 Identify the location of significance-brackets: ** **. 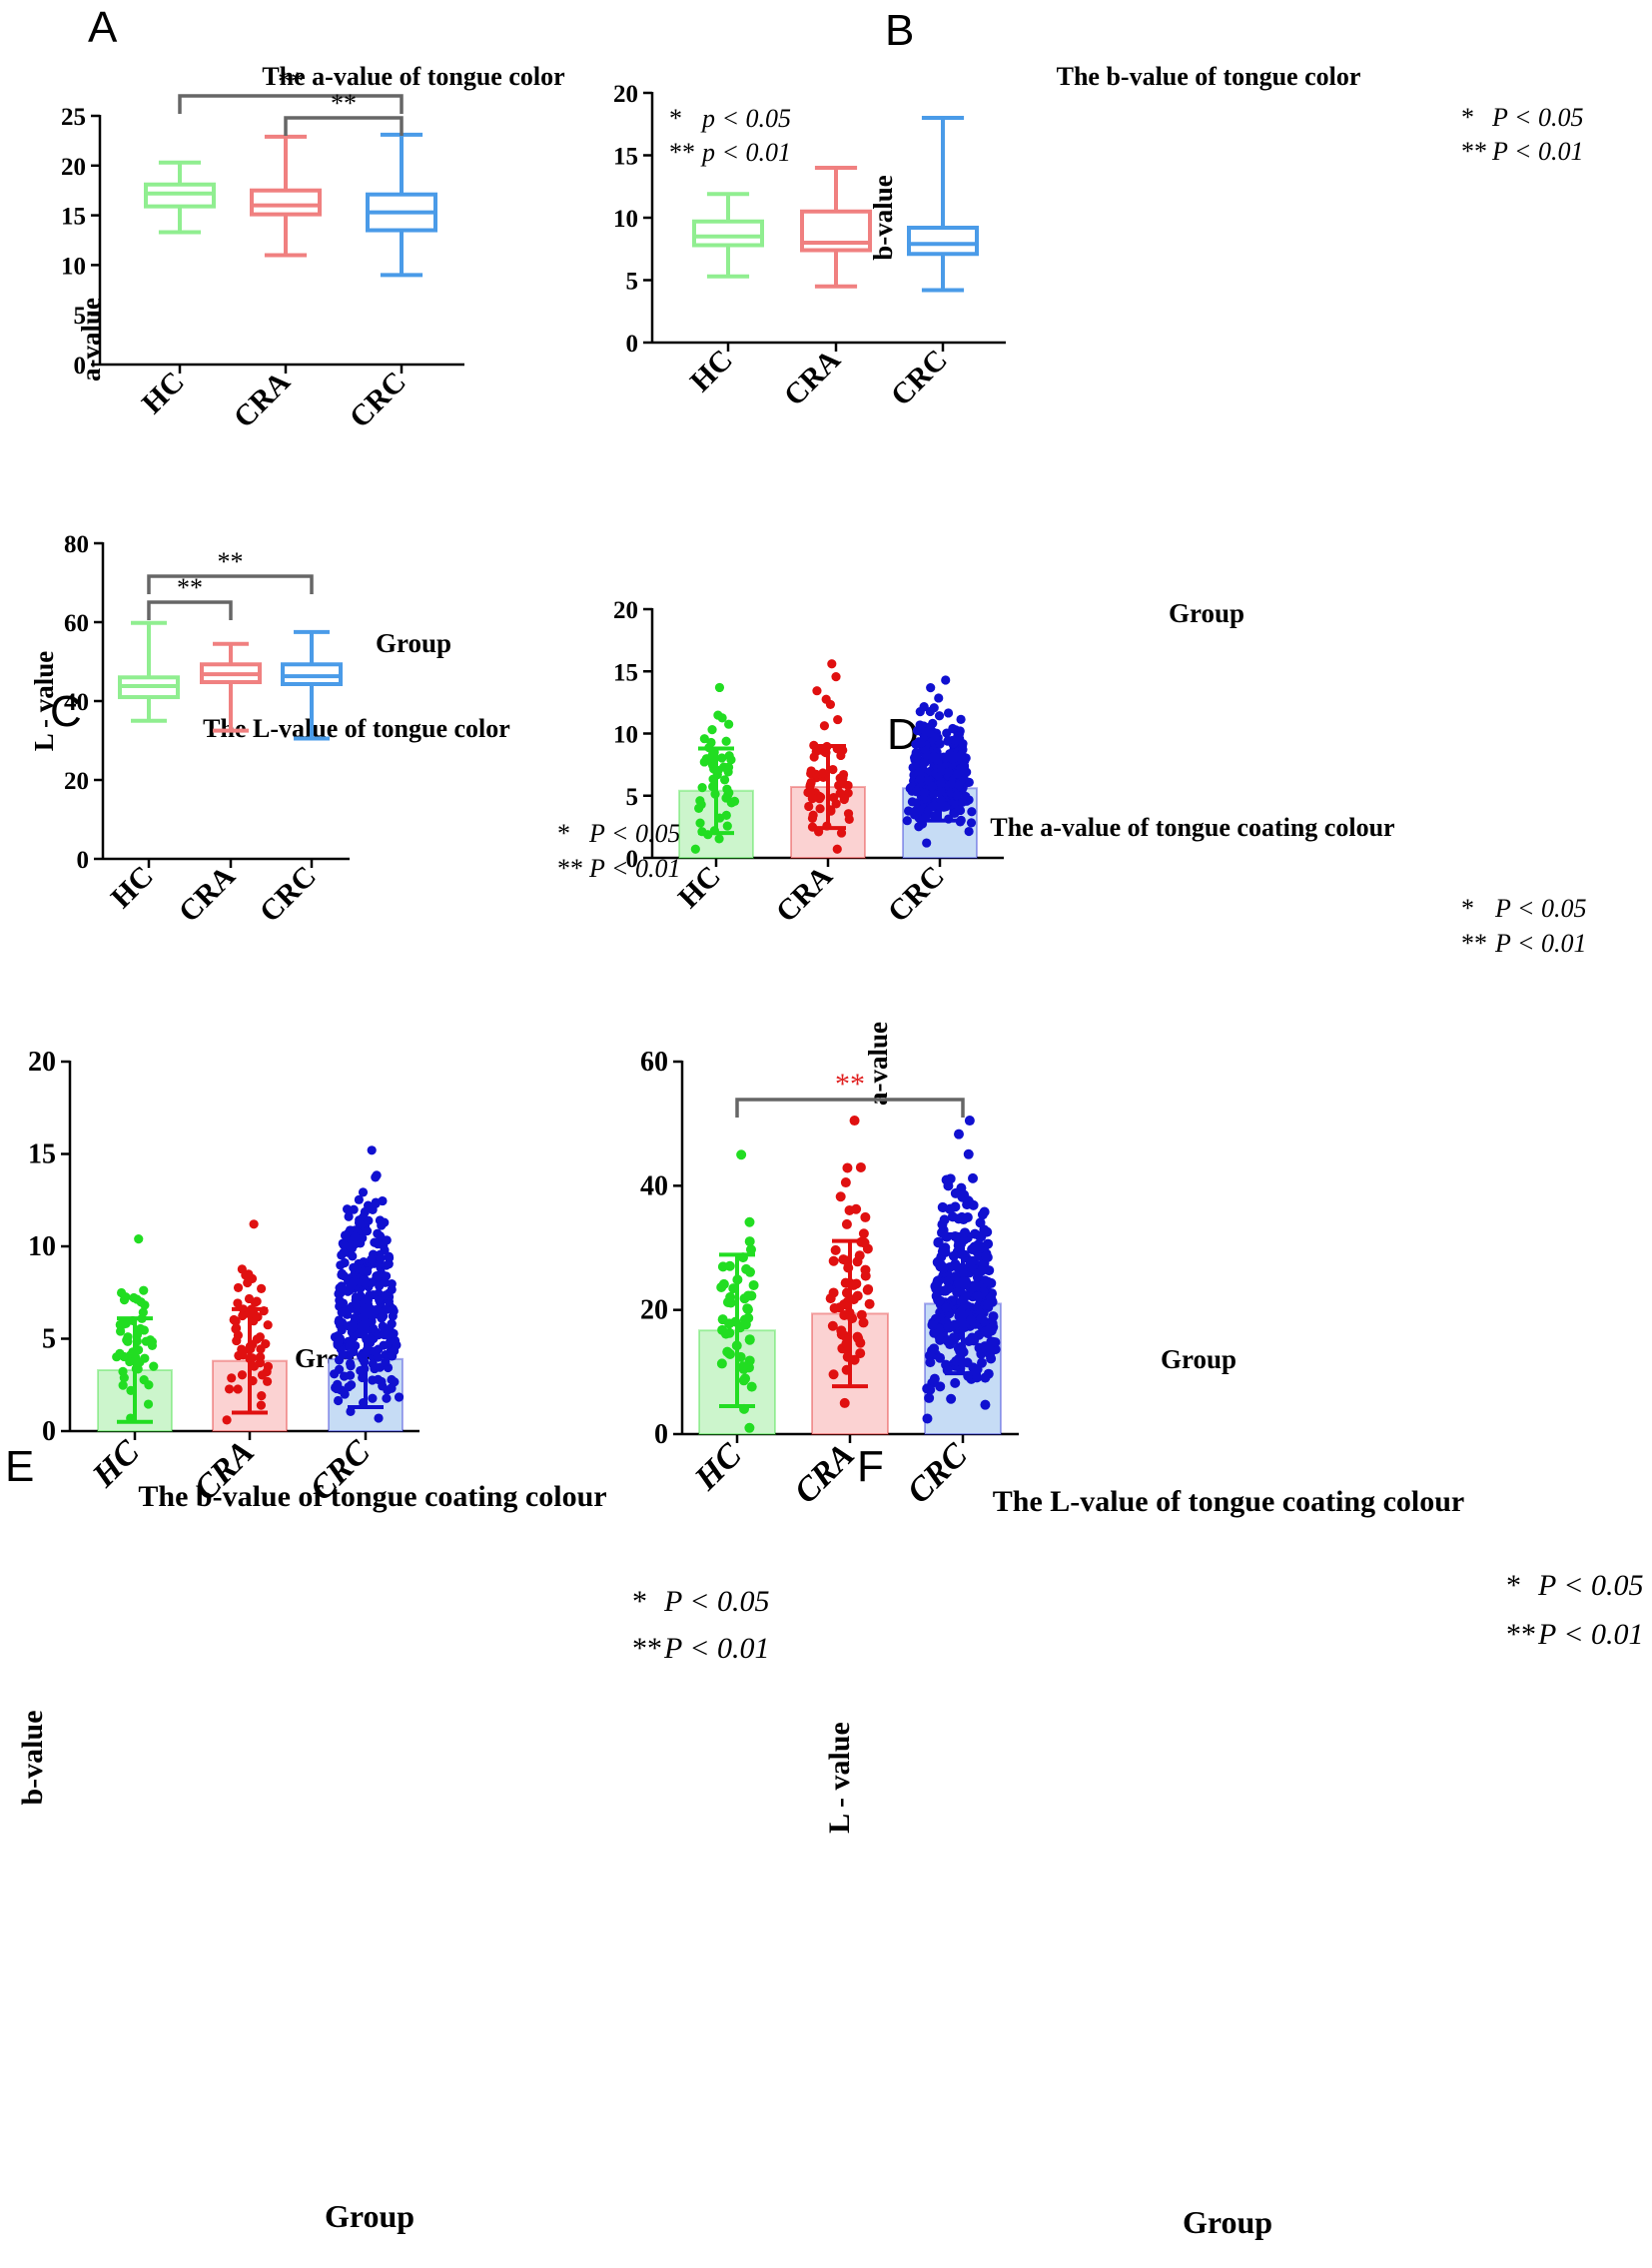
(230, 583).